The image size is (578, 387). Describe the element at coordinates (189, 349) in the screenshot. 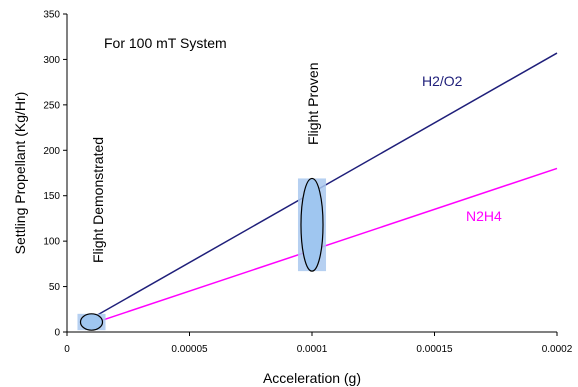

I see `x-tick-label: 0.00005` at that location.